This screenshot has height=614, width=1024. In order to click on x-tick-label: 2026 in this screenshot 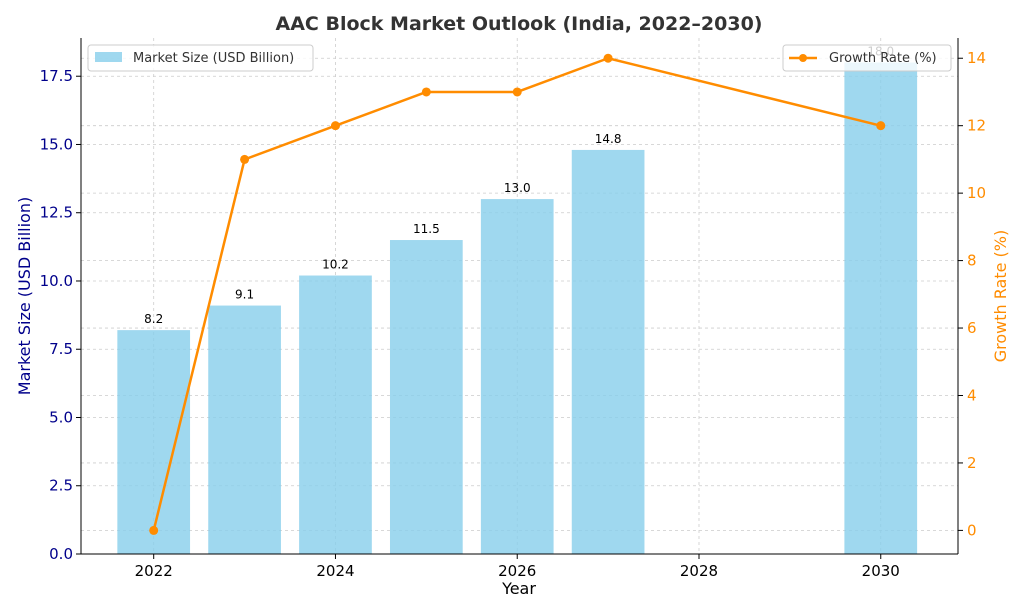, I will do `click(517, 571)`.